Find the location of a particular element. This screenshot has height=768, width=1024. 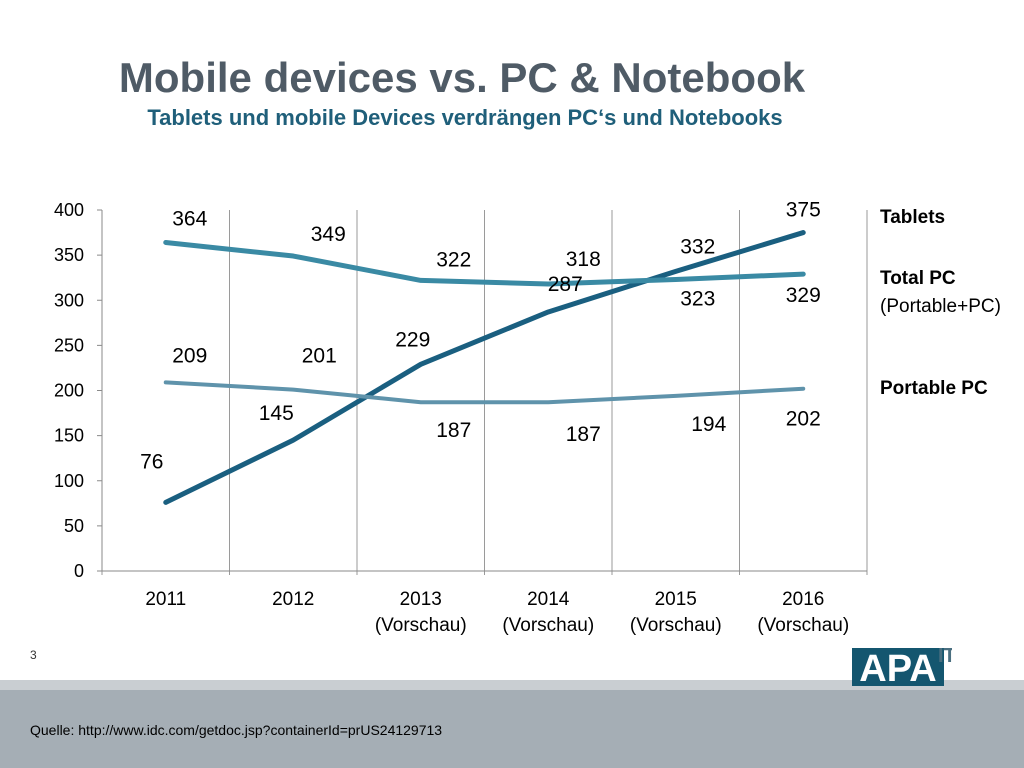

y-tick-label: 250 is located at coordinates (69, 345).